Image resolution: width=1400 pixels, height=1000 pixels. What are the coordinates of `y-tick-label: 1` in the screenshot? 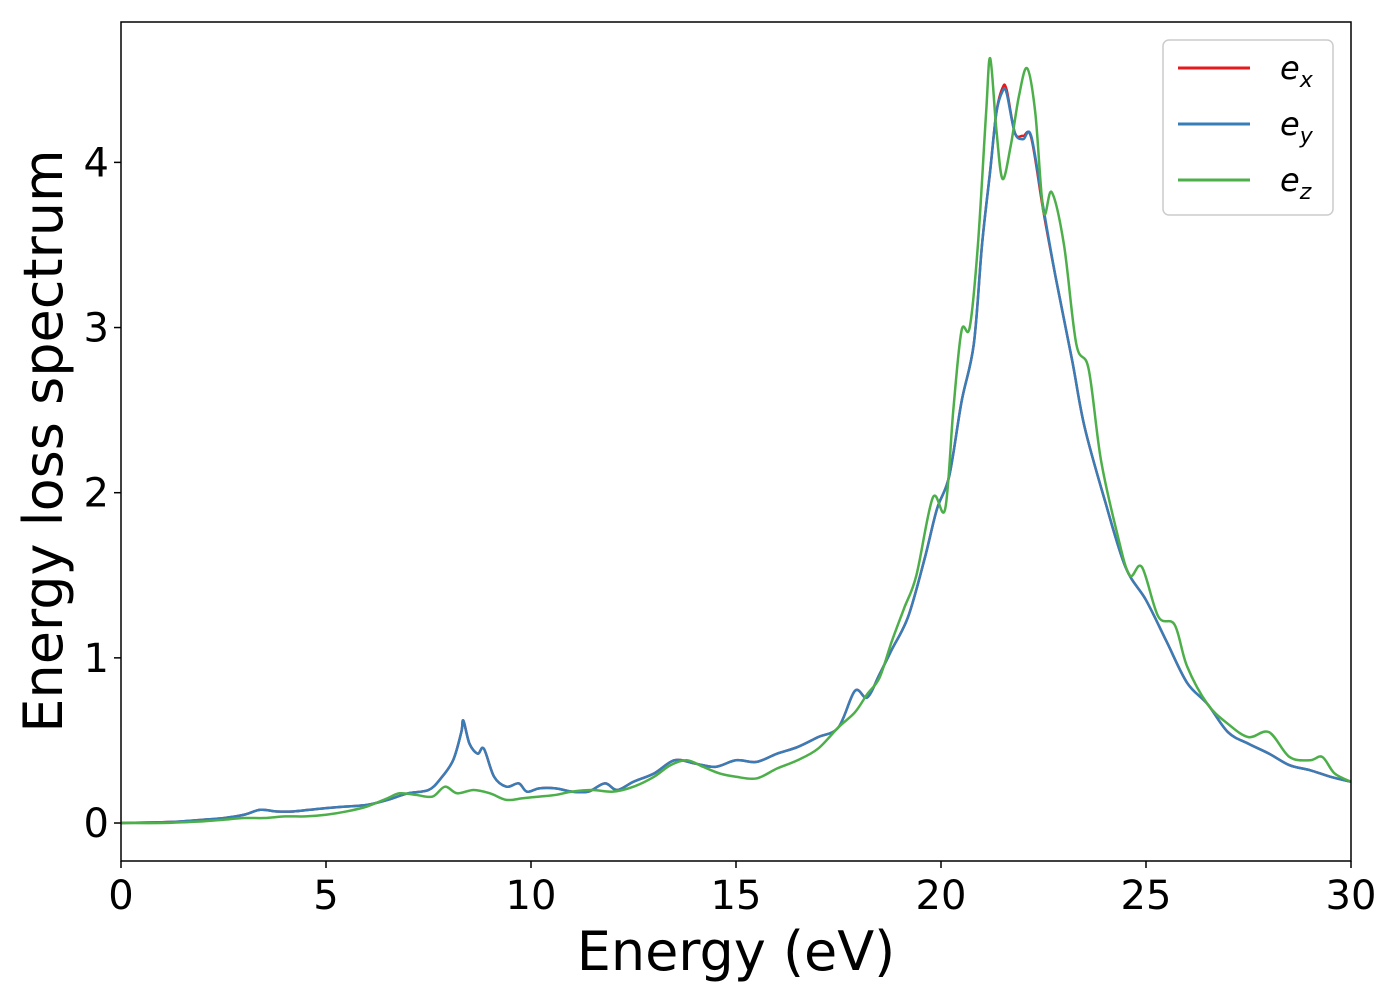 It's located at (96, 659).